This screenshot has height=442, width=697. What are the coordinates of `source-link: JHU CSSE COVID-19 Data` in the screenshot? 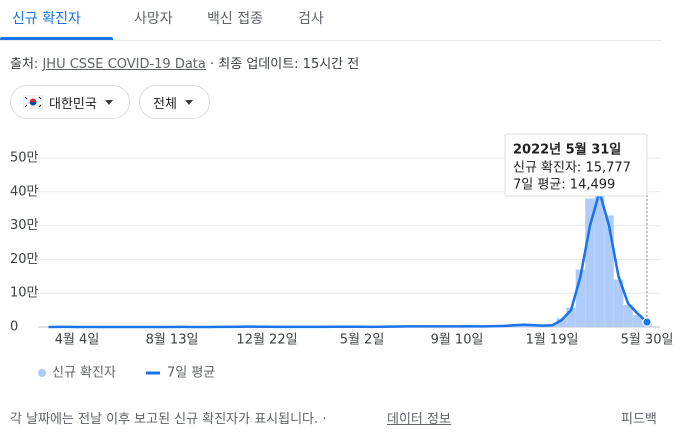 It's located at (124, 64).